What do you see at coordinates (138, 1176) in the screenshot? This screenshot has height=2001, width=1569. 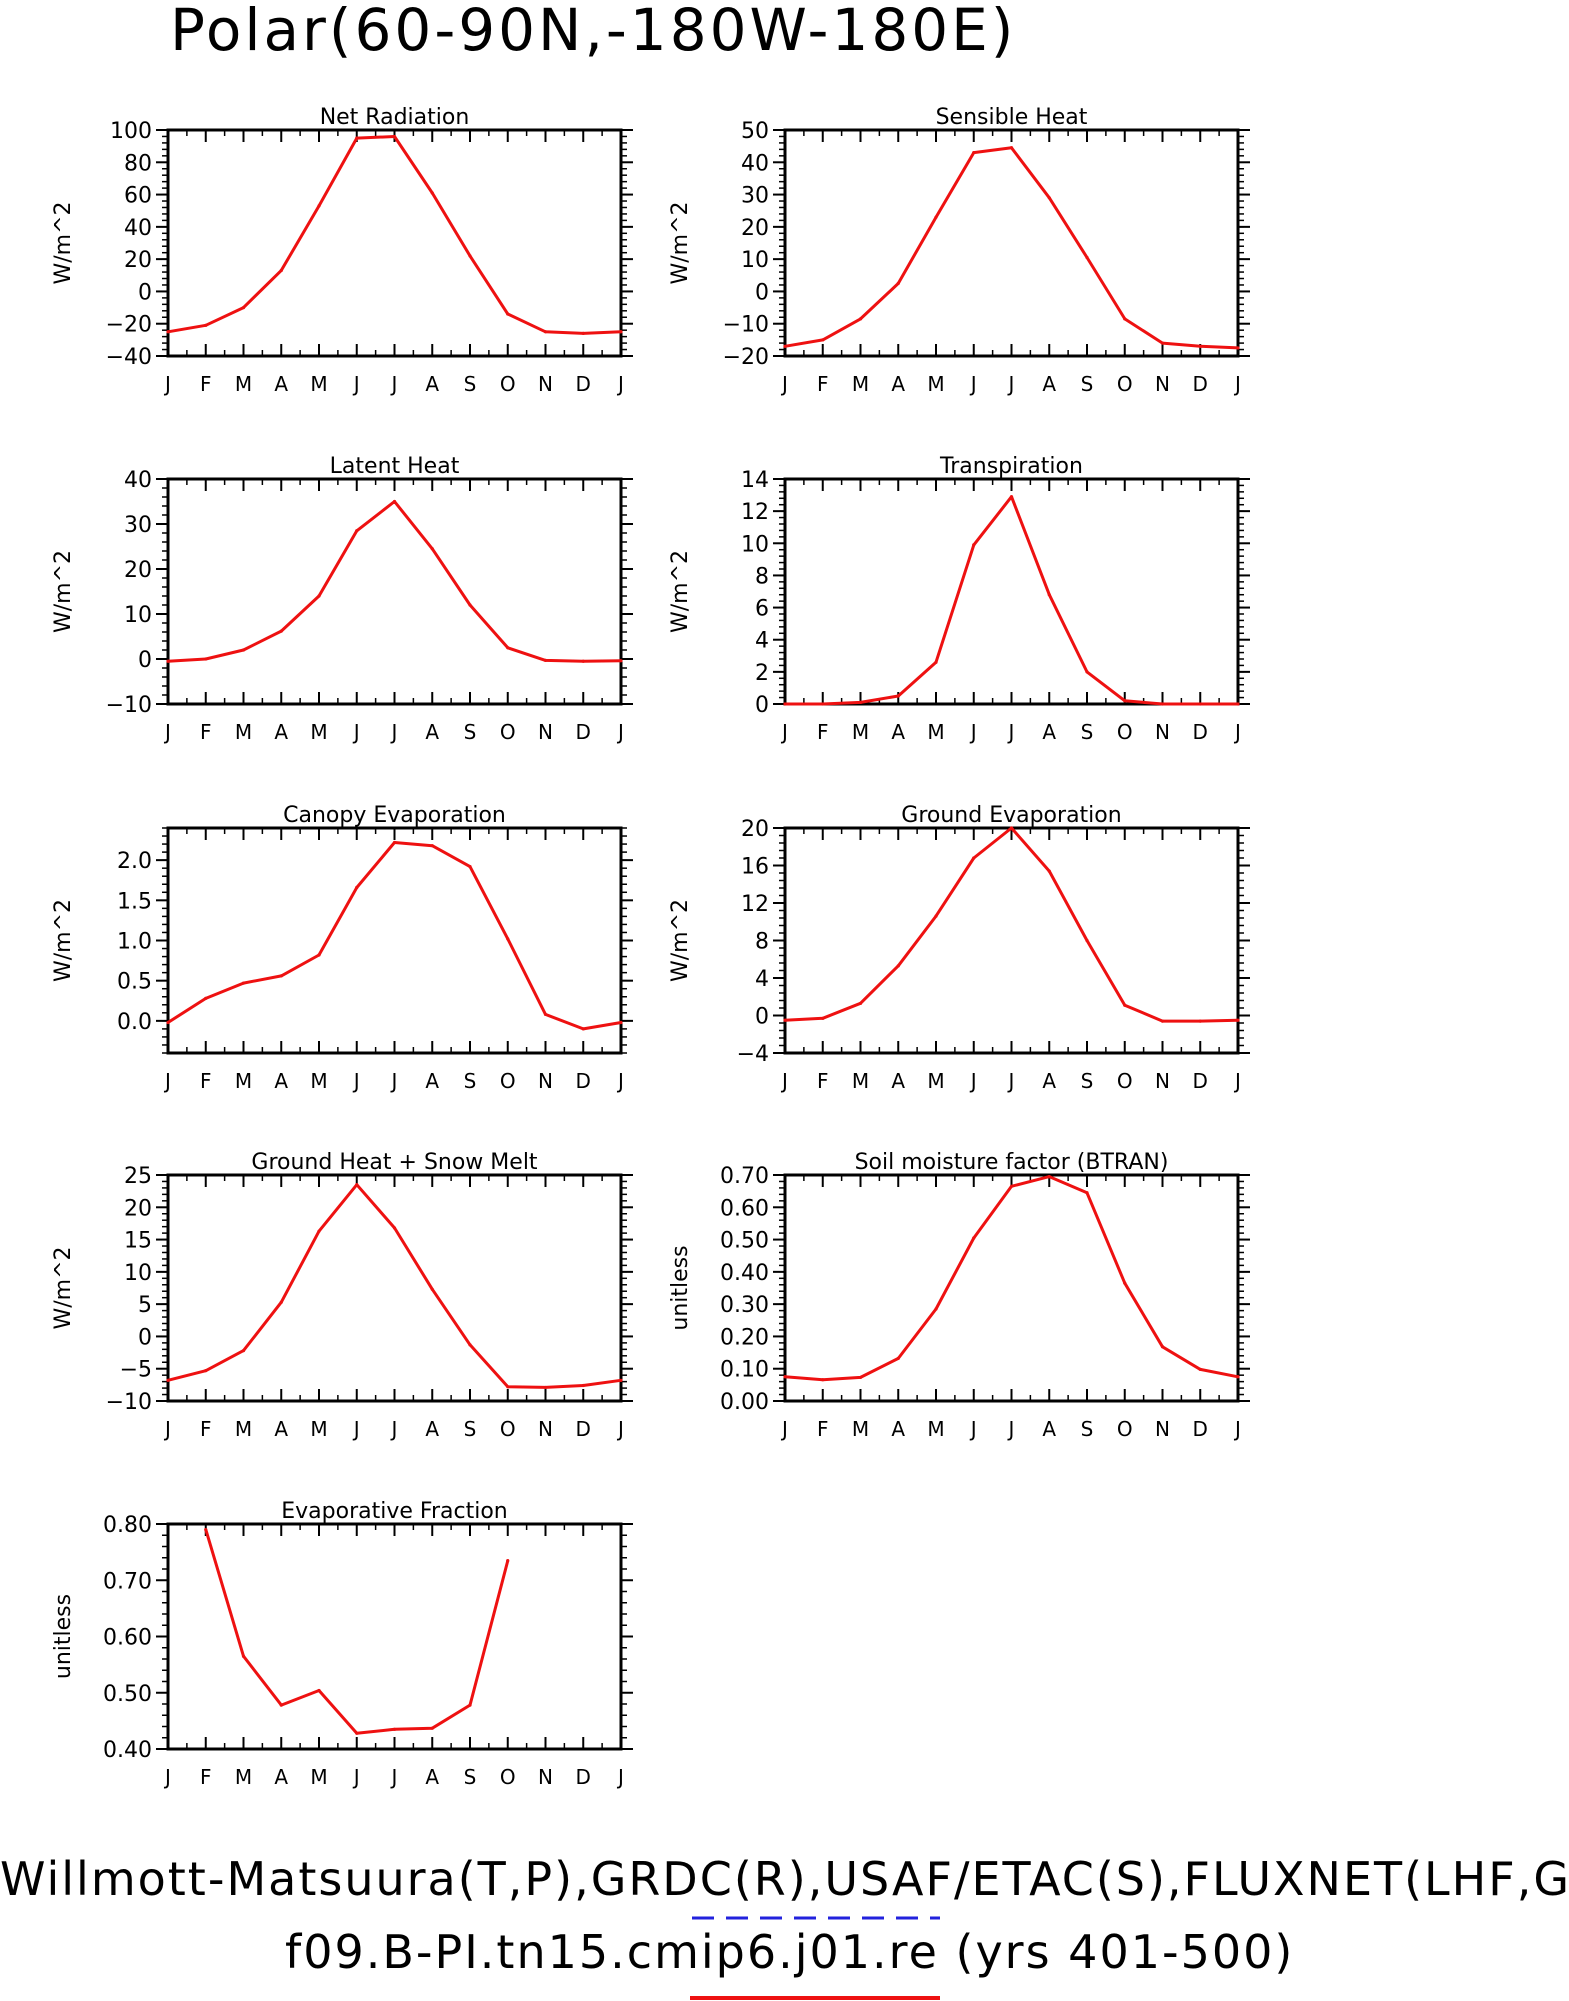 I see `y-tick-label: 25` at bounding box center [138, 1176].